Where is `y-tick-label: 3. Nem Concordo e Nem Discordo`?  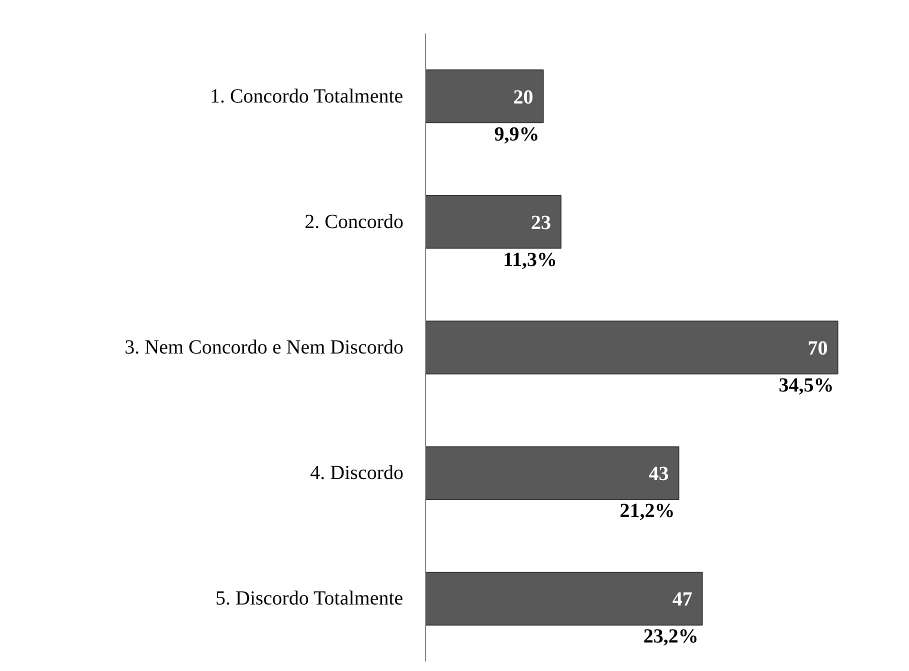 y-tick-label: 3. Nem Concordo e Nem Discordo is located at coordinates (264, 347).